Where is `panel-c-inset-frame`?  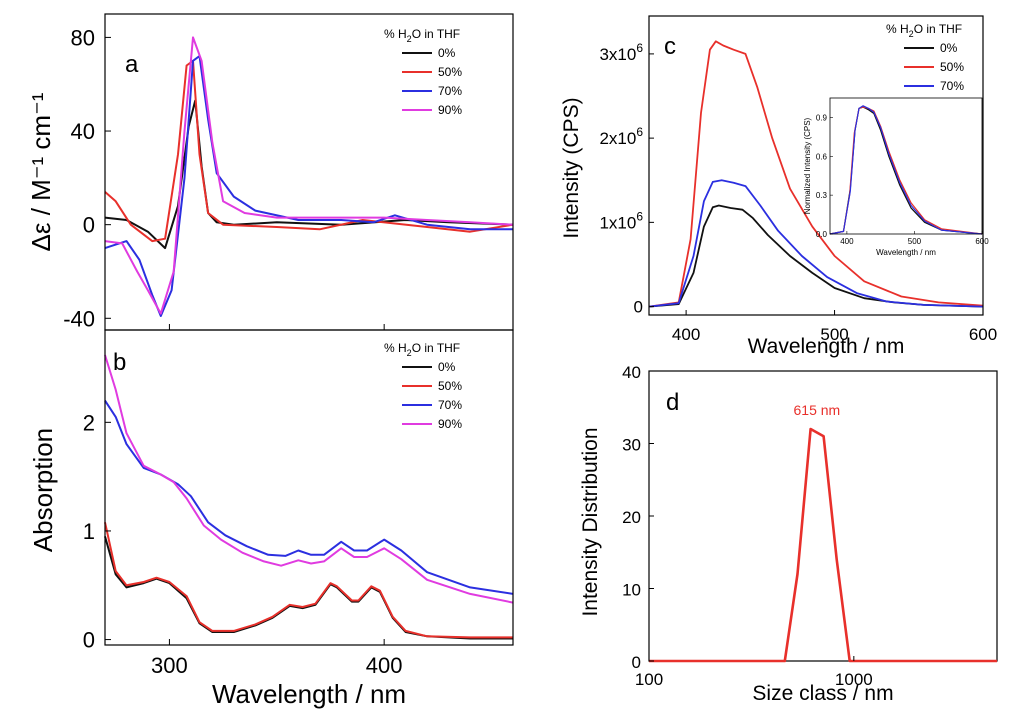 panel-c-inset-frame is located at coordinates (906, 166).